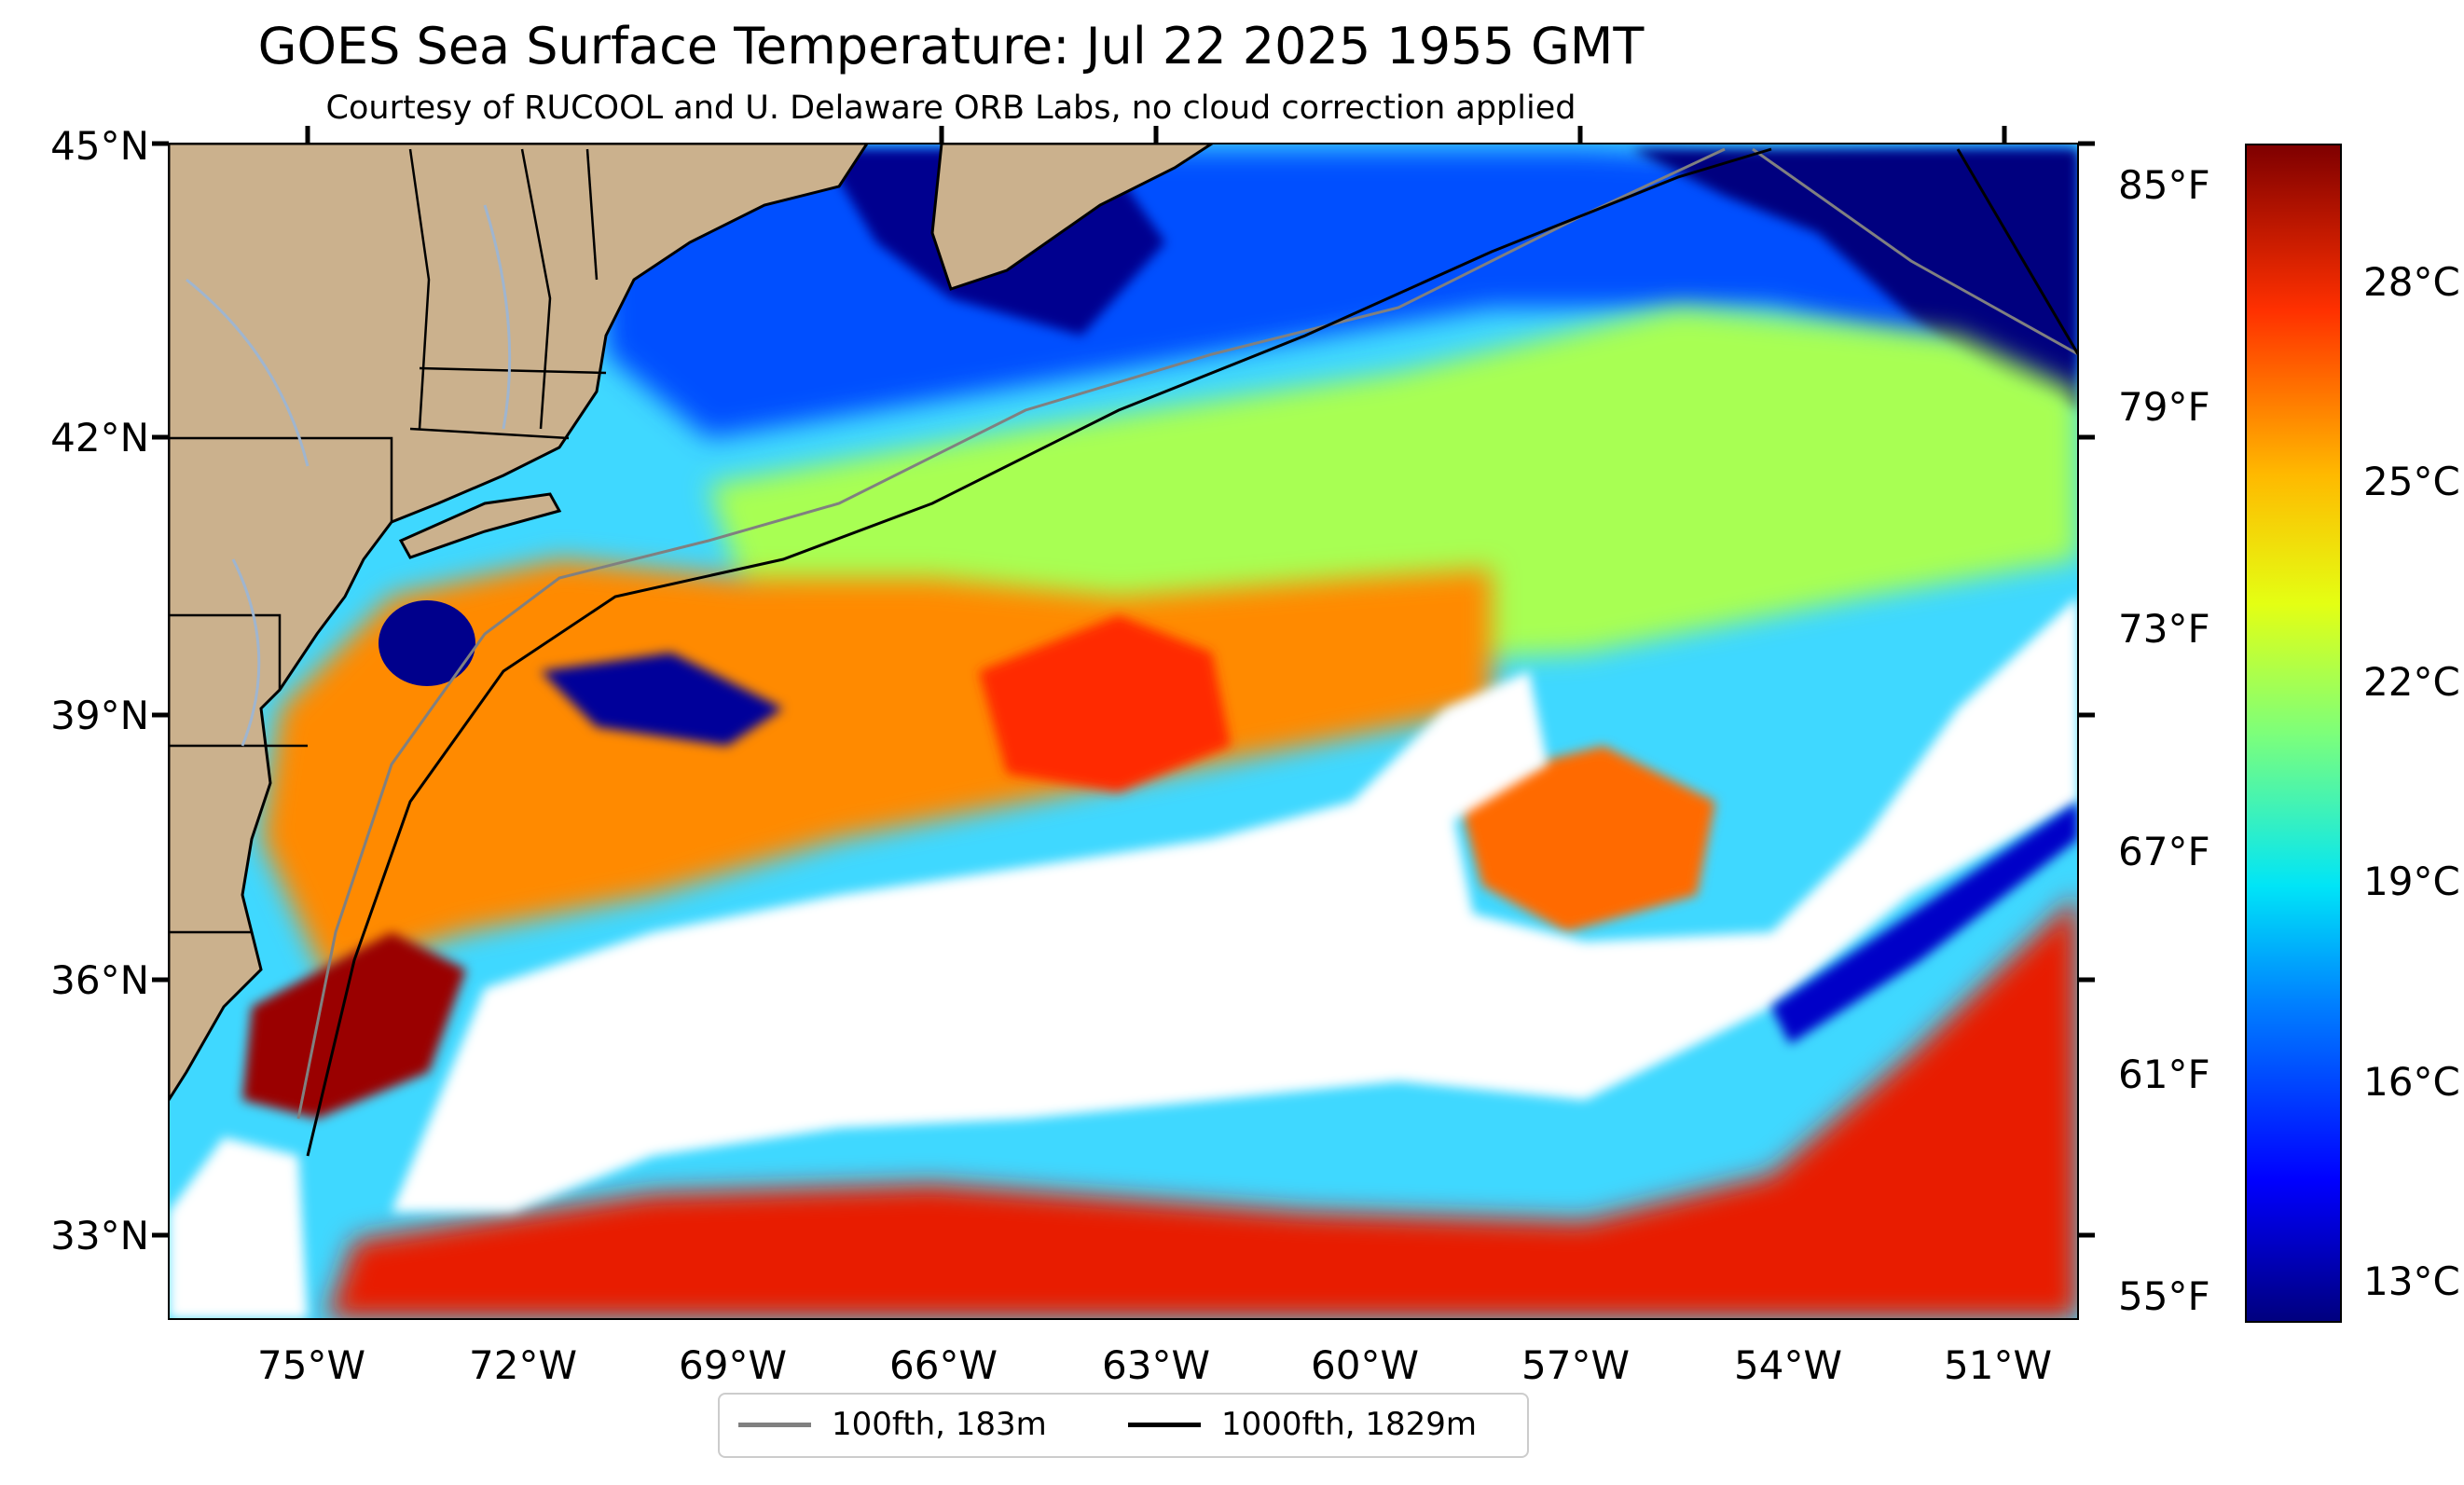 This screenshot has height=1485, width=2464. What do you see at coordinates (943, 1365) in the screenshot?
I see `lon-label-66w: 66°W` at bounding box center [943, 1365].